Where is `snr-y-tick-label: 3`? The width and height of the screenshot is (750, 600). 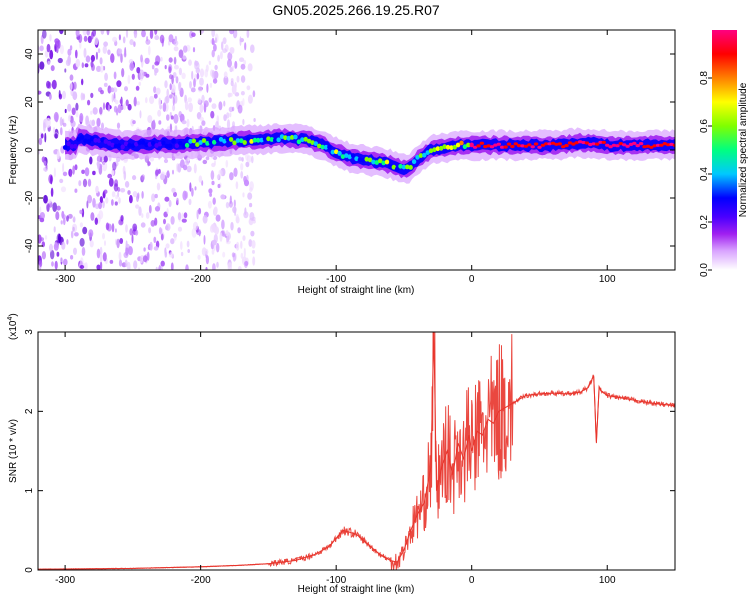 snr-y-tick-label: 3 is located at coordinates (29, 332).